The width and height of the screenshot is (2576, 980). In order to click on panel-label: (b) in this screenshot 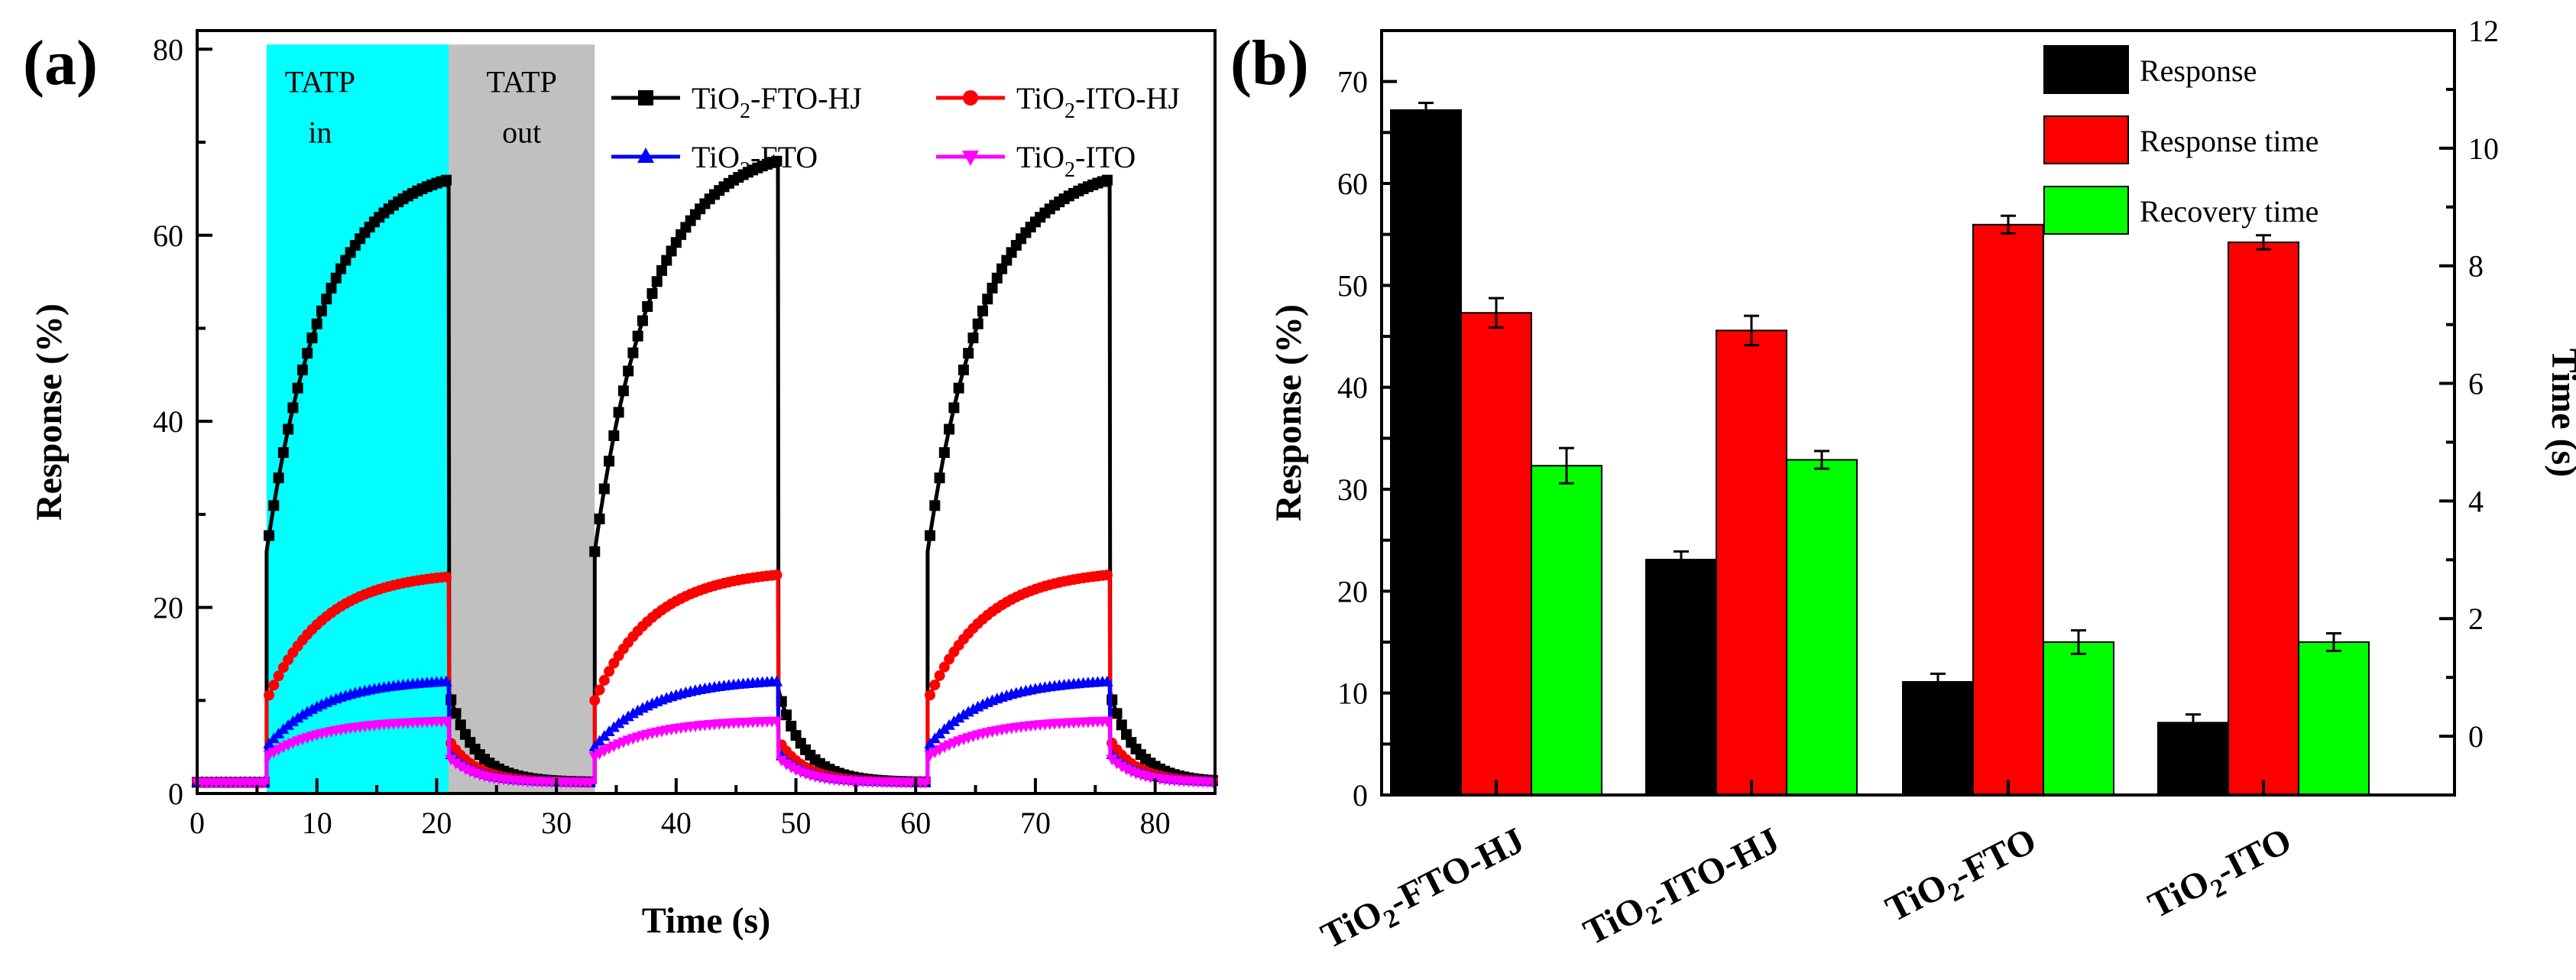, I will do `click(1269, 63)`.